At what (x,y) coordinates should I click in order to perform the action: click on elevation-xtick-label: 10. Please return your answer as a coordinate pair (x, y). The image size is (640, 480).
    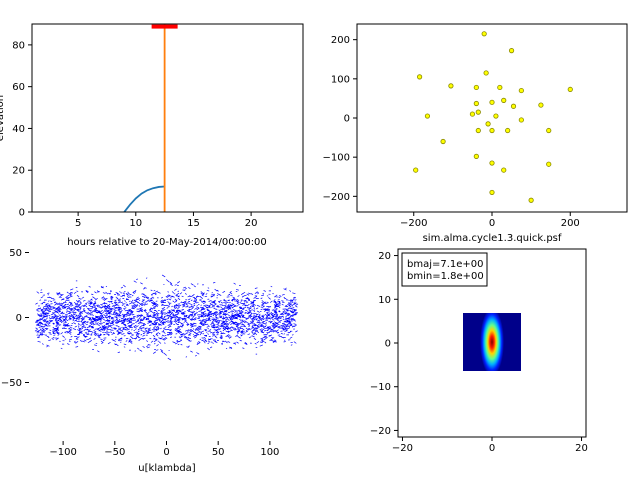
    Looking at the image, I should click on (135, 223).